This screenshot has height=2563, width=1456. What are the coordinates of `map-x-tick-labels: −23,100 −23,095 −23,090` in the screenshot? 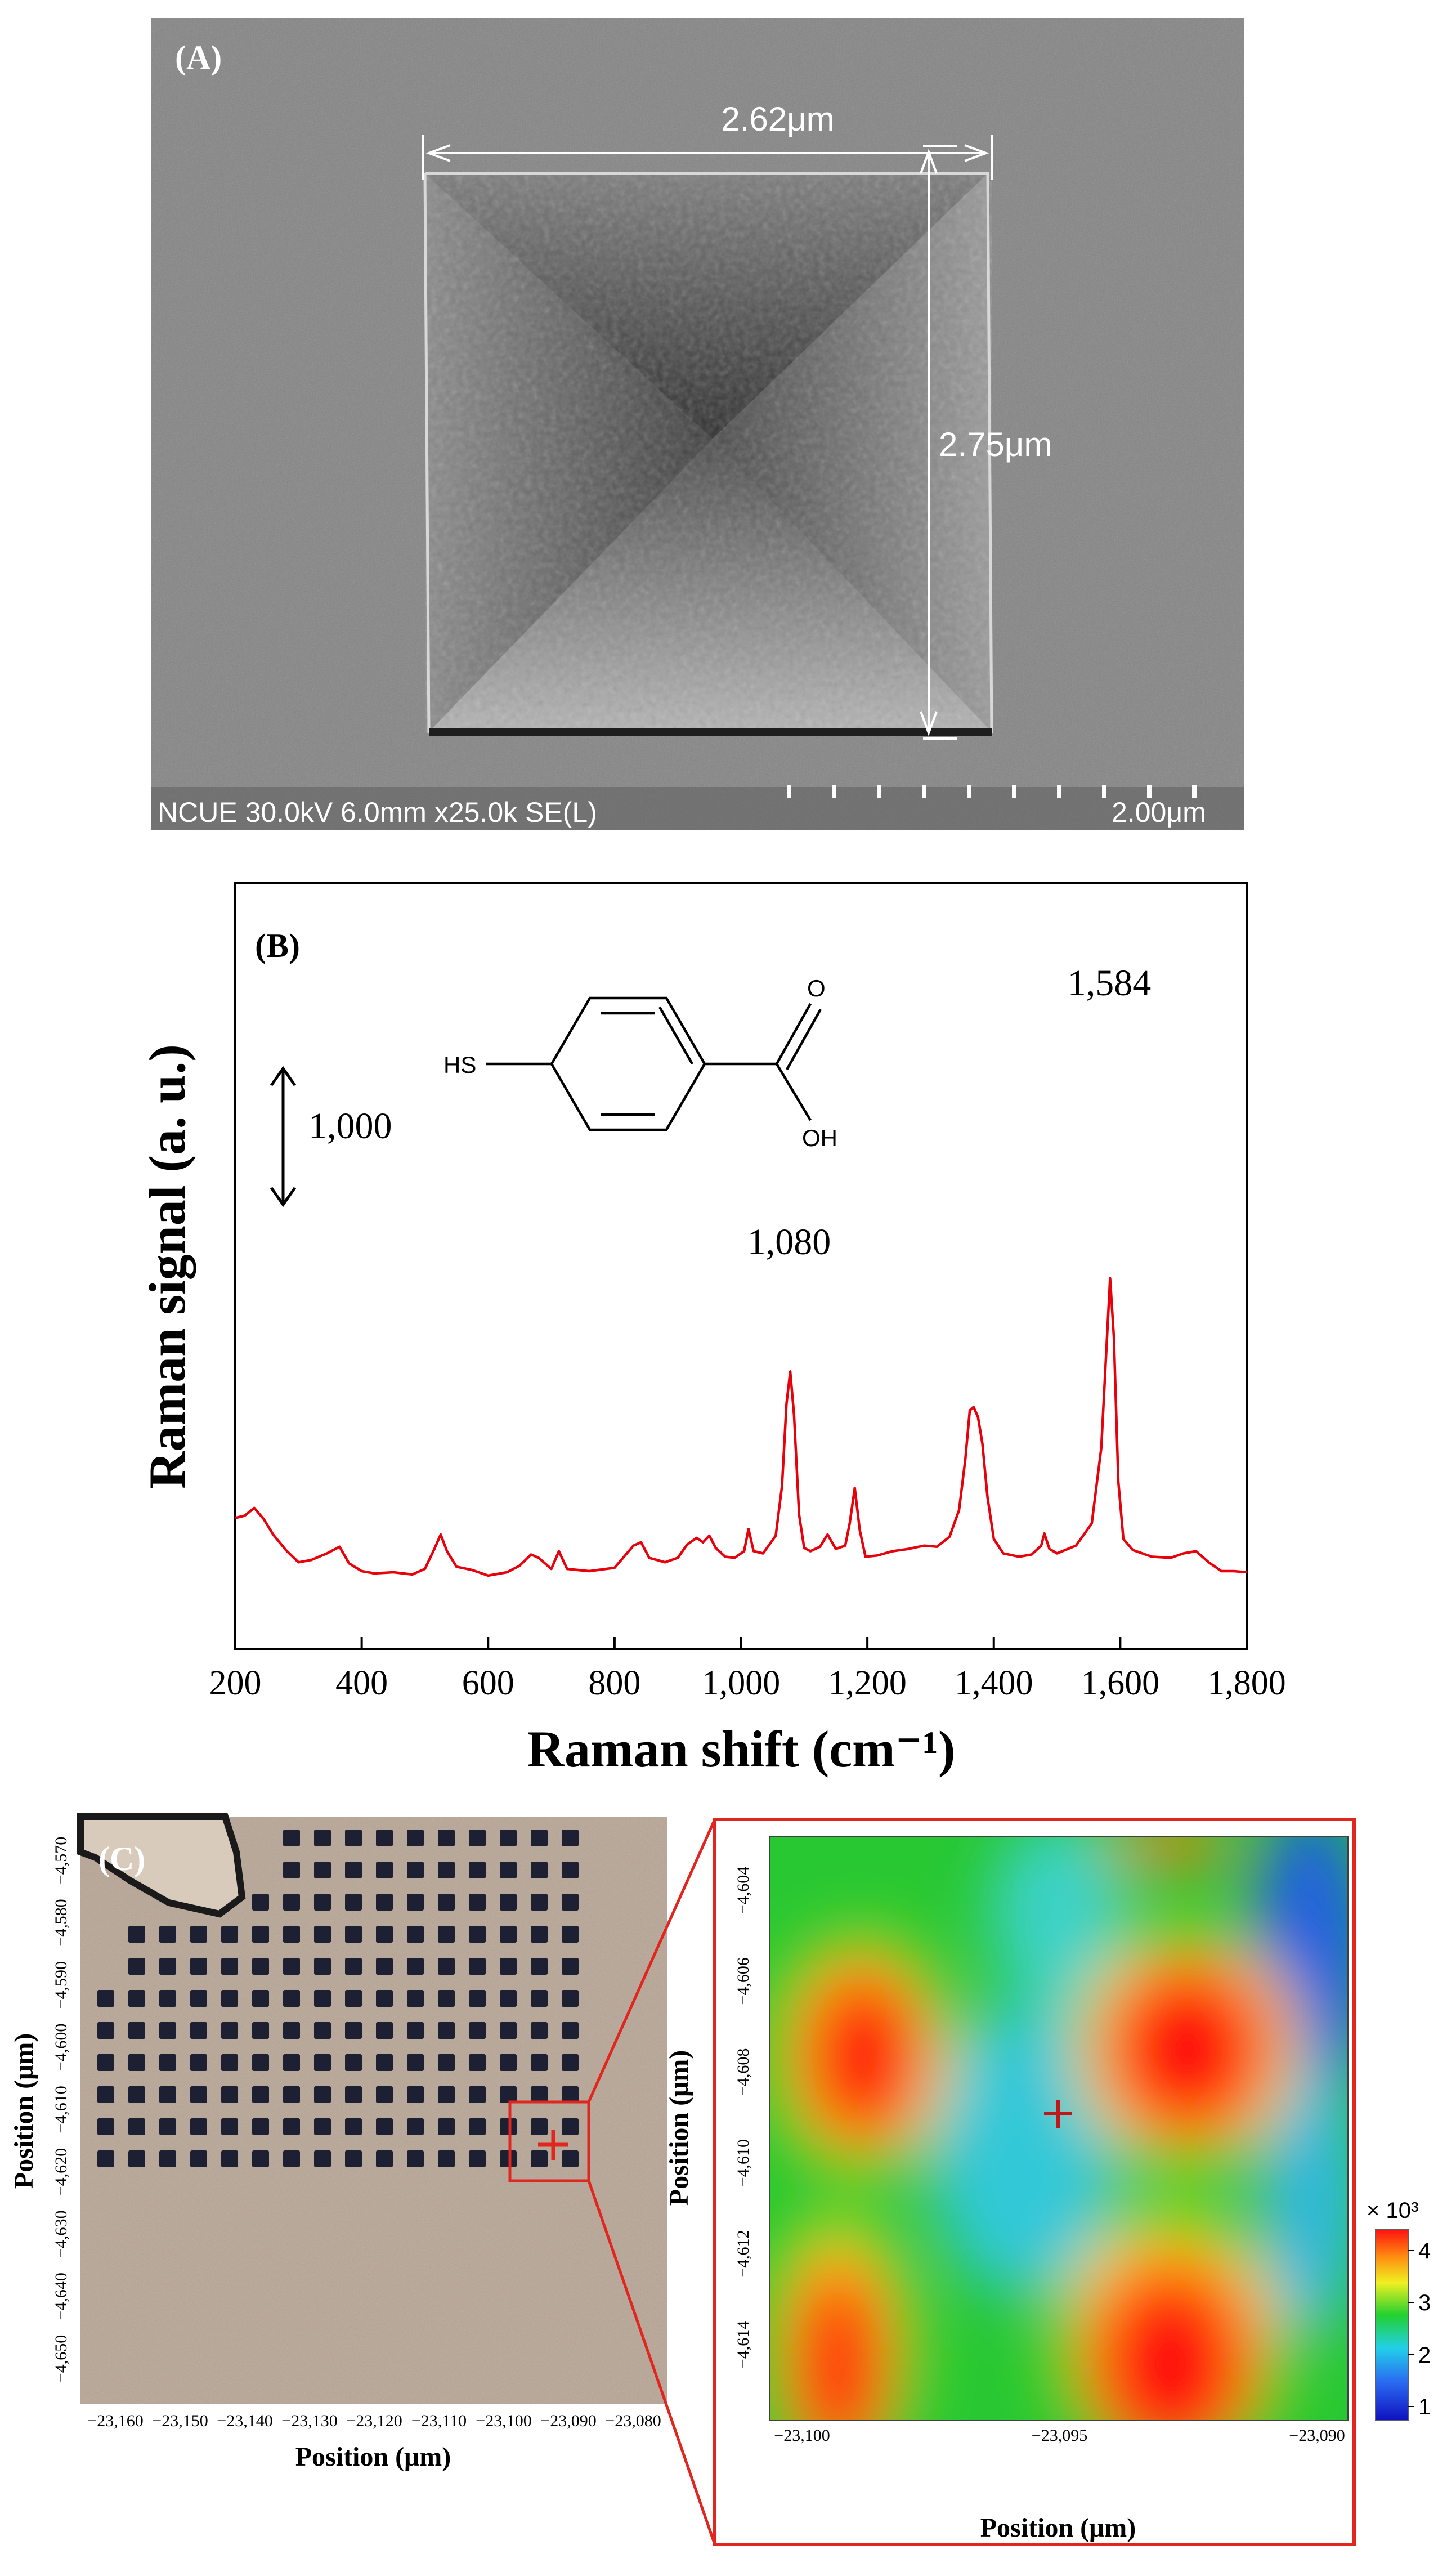 It's located at (1059, 2435).